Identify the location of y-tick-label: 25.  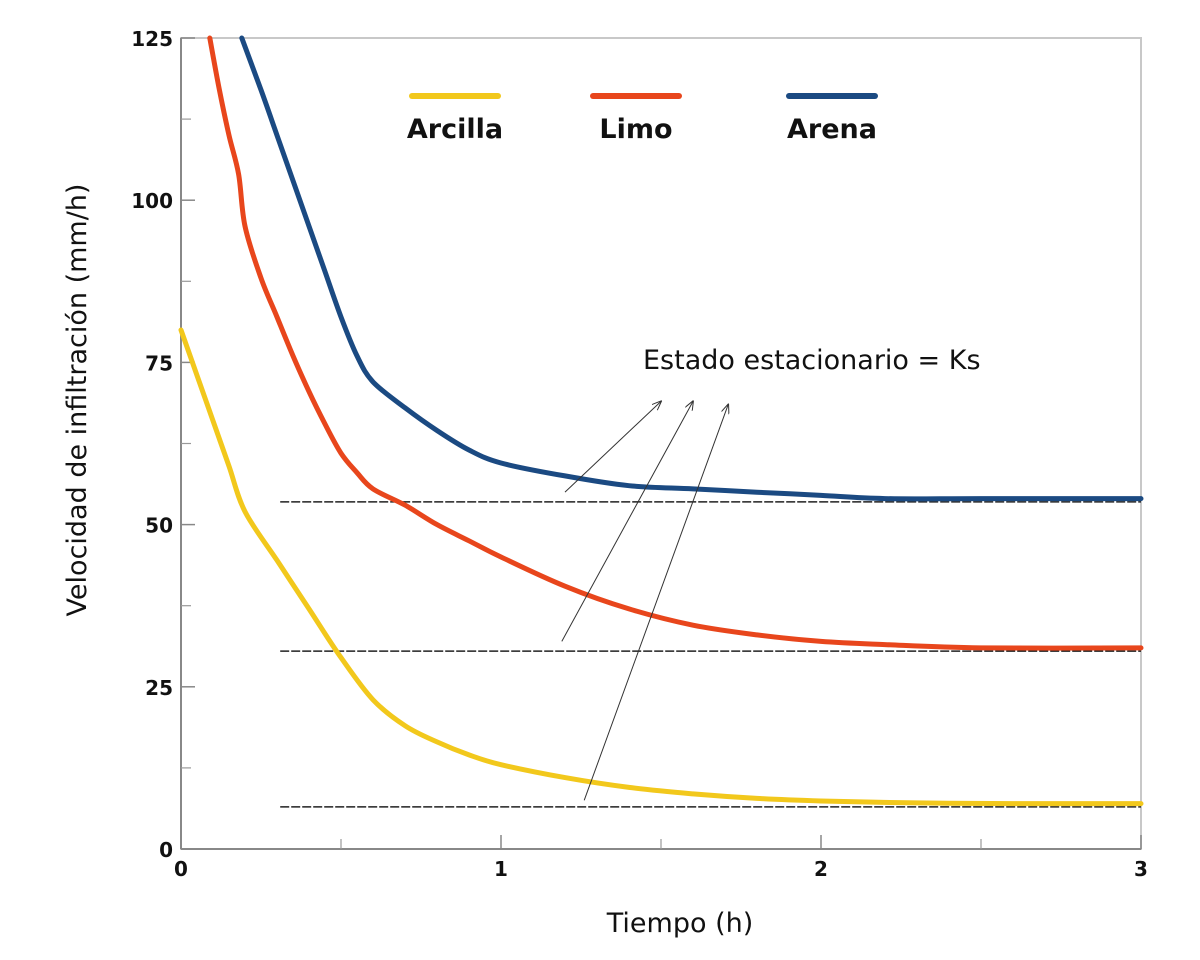
(159, 688).